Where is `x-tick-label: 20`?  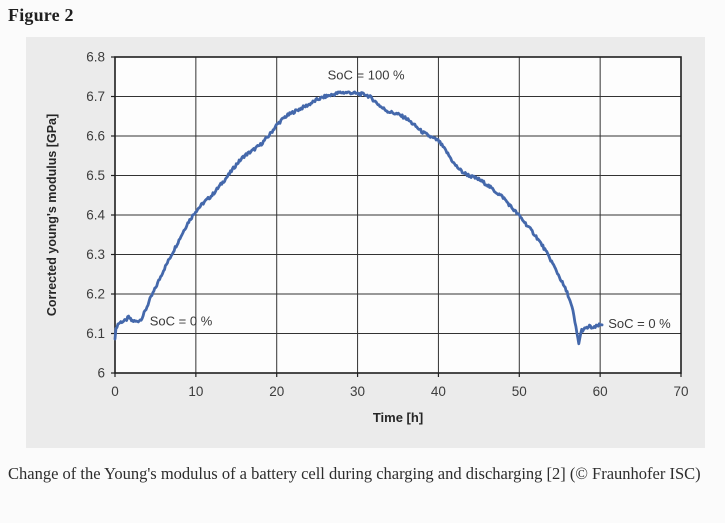
x-tick-label: 20 is located at coordinates (276, 391).